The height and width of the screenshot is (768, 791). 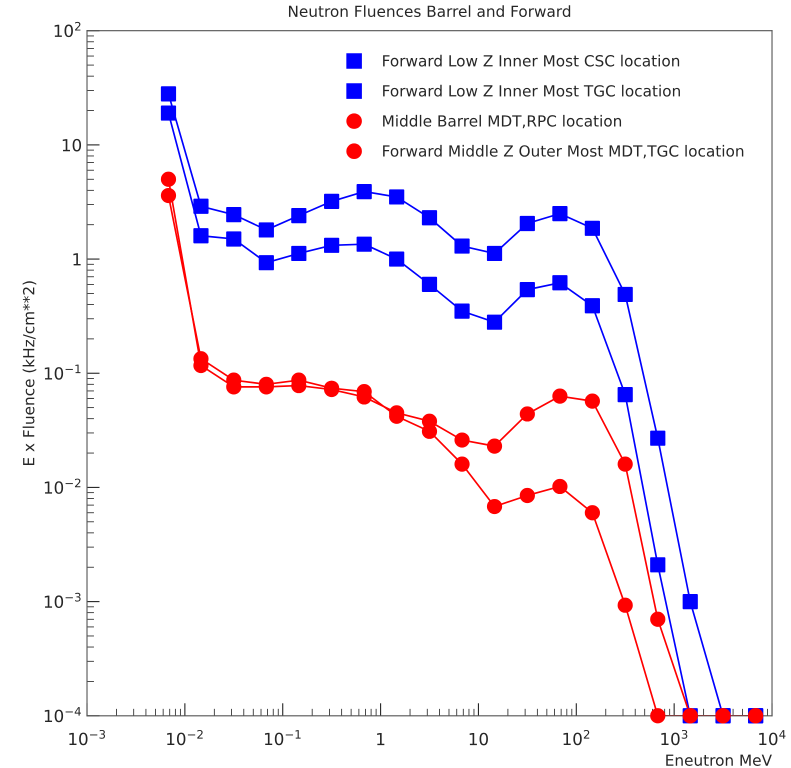 I want to click on y-tick-label: 10$^{−3}$, so click(x=62, y=600).